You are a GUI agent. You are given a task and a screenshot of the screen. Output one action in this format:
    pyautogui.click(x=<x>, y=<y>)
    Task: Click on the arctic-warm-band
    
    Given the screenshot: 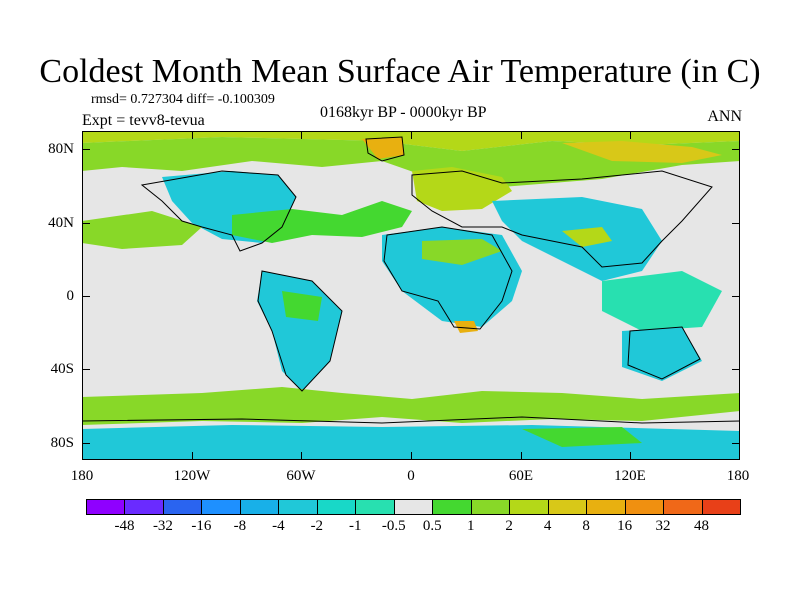 What is the action you would take?
    pyautogui.click(x=411, y=141)
    